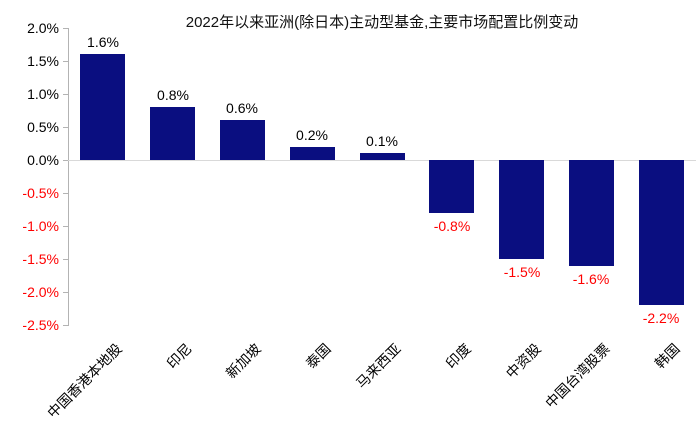 The width and height of the screenshot is (700, 437). What do you see at coordinates (312, 135) in the screenshot?
I see `value-label: 0.2%` at bounding box center [312, 135].